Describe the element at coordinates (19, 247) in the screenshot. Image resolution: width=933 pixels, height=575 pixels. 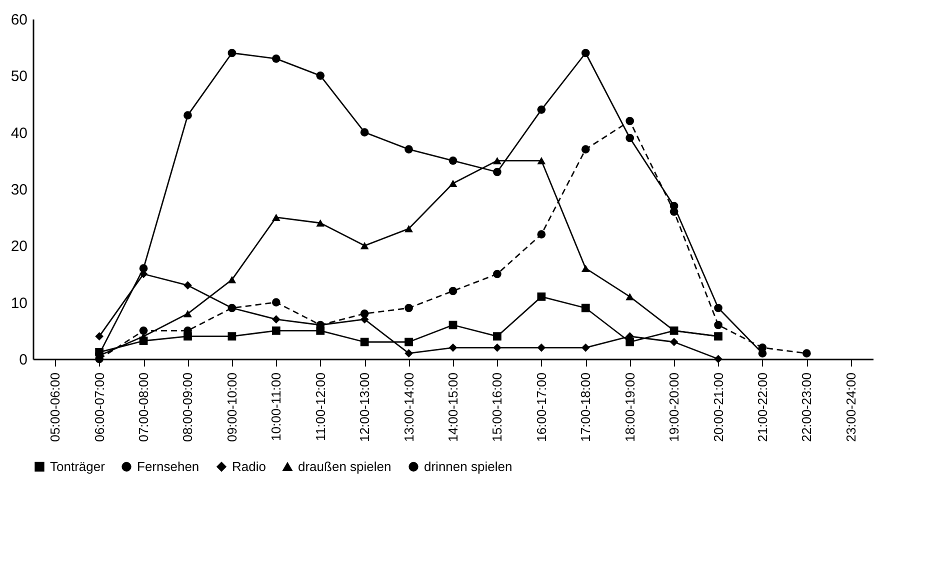
I see `y-tick-label: 20` at that location.